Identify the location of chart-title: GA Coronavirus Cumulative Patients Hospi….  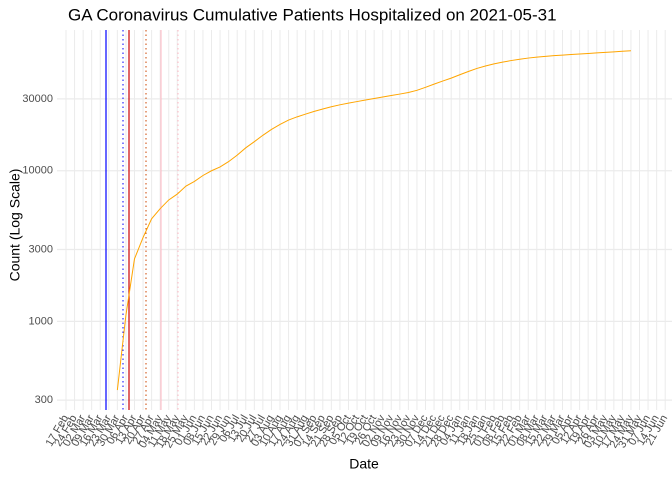
(312, 14).